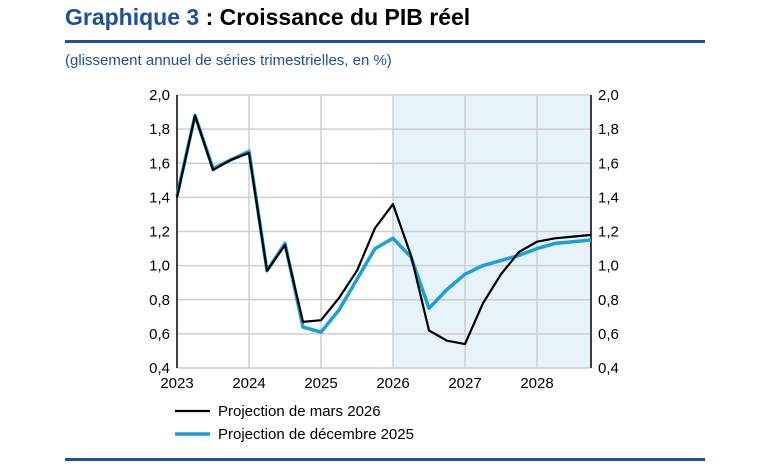  I want to click on y-tick-label-right: 1,6, so click(608, 163).